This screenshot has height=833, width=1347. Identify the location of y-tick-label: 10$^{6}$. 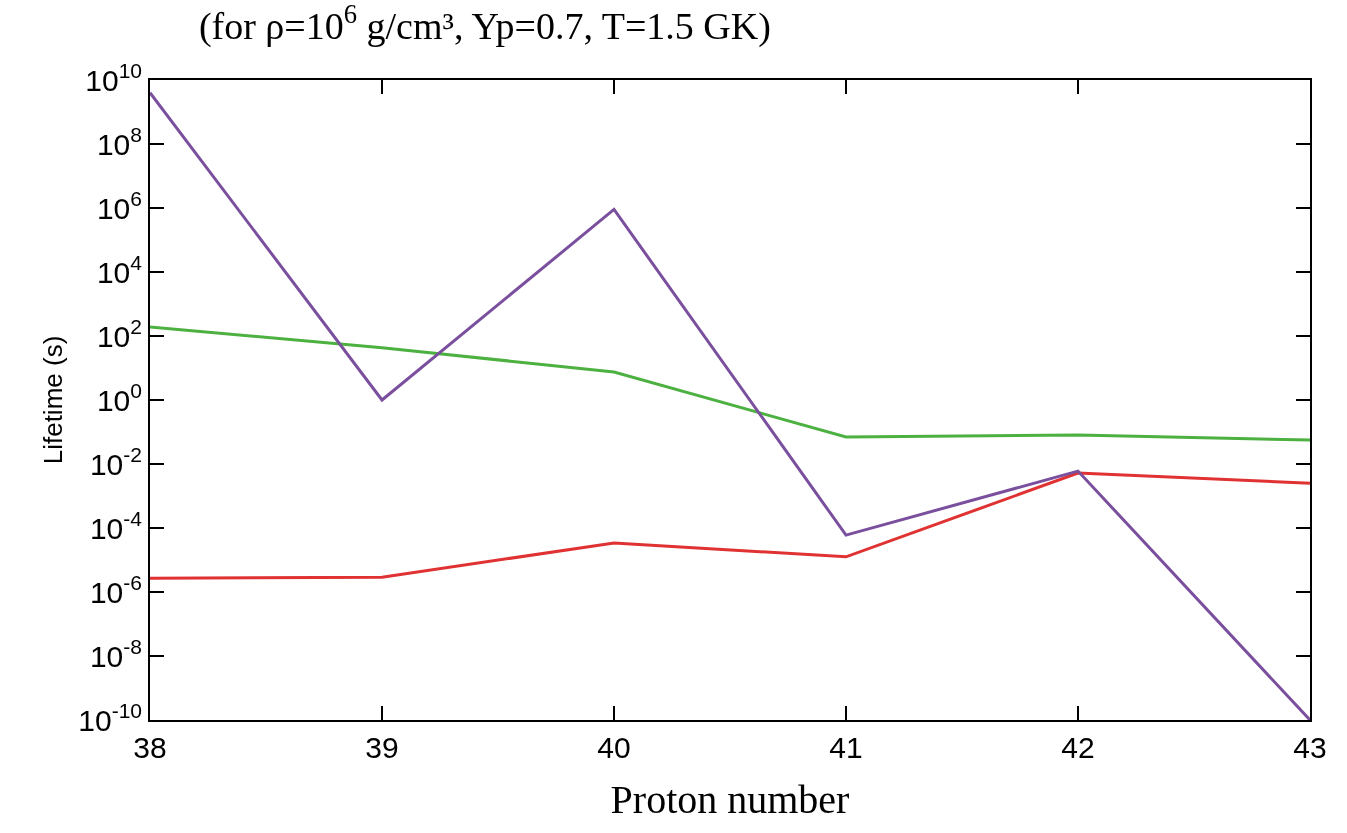
(119, 205).